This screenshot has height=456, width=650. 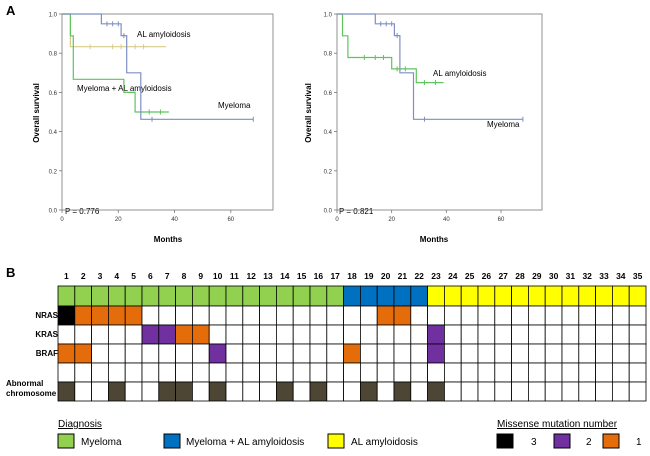 I want to click on km2-xtick-label: 0, so click(x=337, y=220).